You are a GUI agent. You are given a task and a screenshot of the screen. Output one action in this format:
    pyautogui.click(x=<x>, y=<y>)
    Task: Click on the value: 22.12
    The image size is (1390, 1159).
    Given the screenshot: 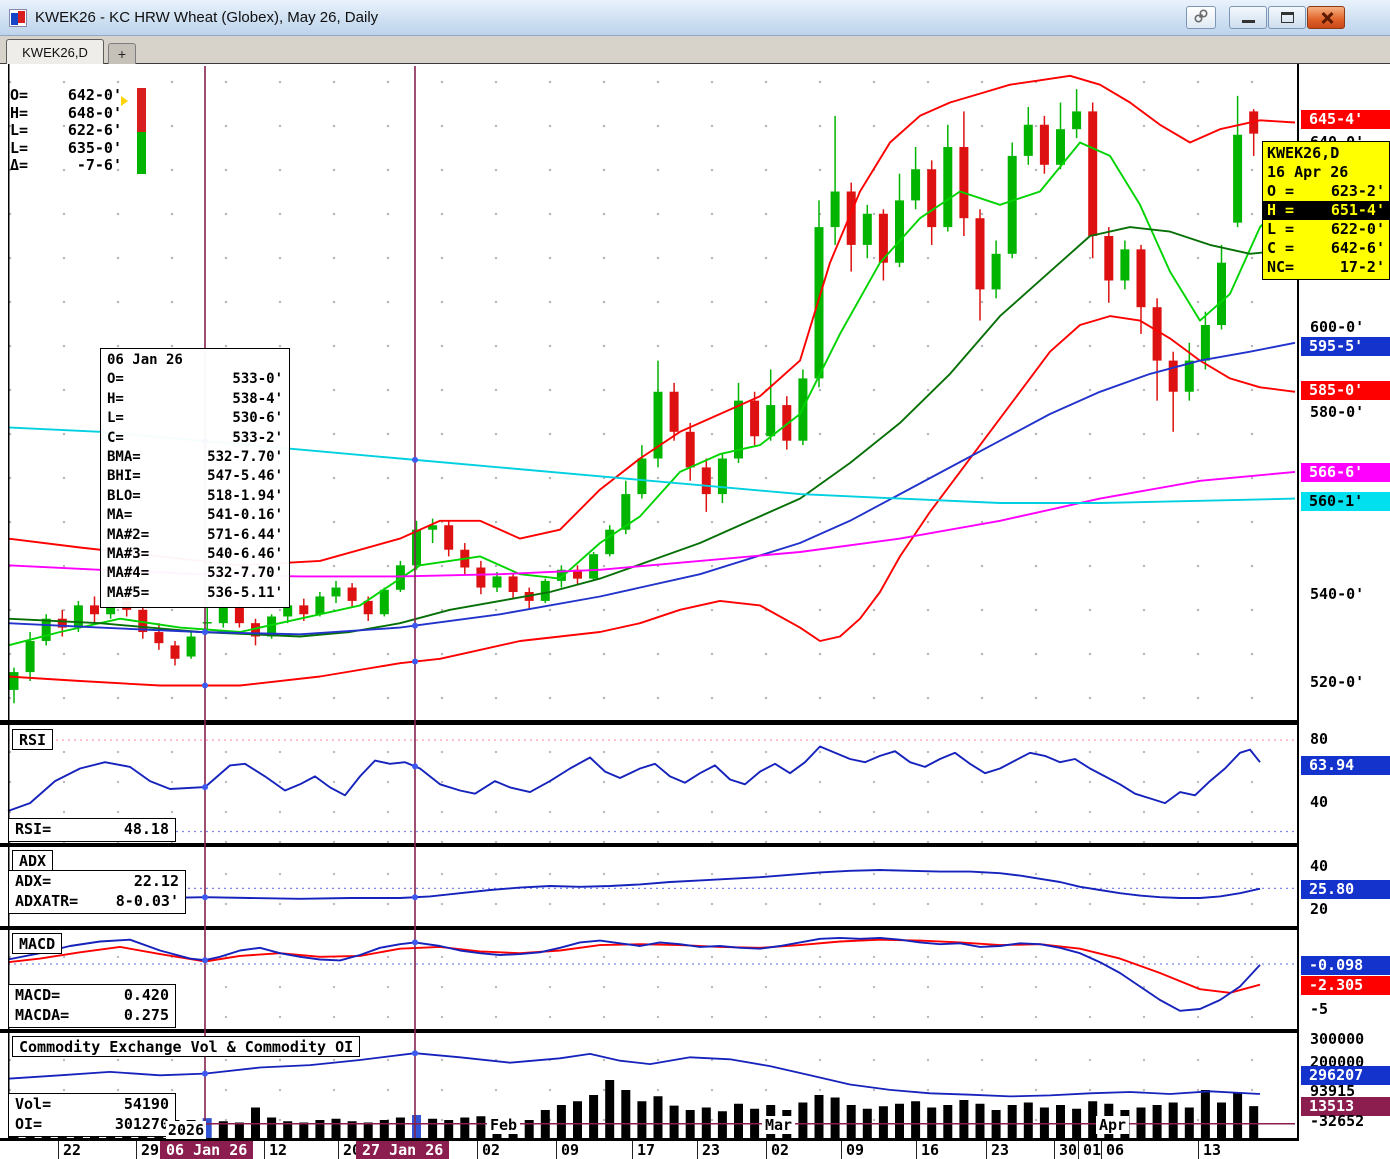 What is the action you would take?
    pyautogui.click(x=156, y=881)
    